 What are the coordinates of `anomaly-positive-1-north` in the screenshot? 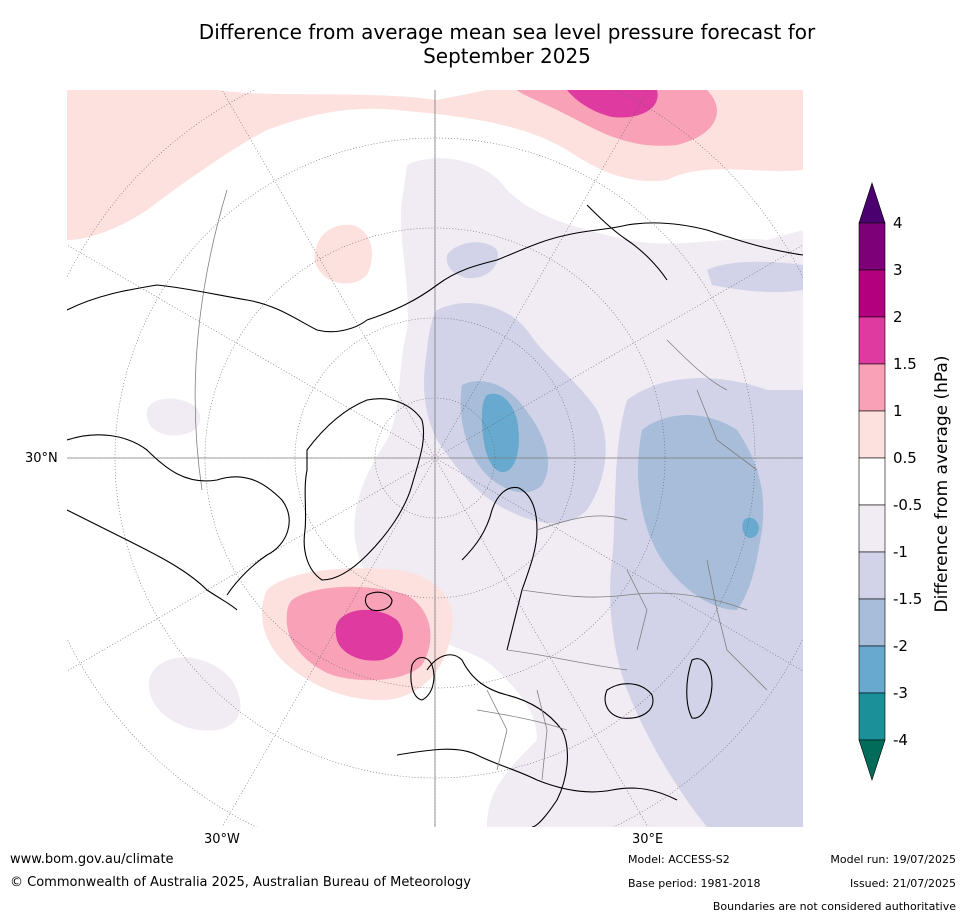 It's located at (617, 118).